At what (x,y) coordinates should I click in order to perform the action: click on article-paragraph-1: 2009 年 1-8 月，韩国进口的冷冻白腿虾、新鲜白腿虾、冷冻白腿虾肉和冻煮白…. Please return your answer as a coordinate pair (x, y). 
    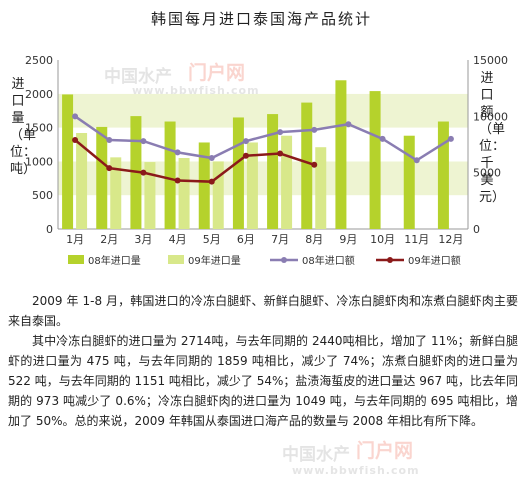
    Looking at the image, I should click on (263, 311).